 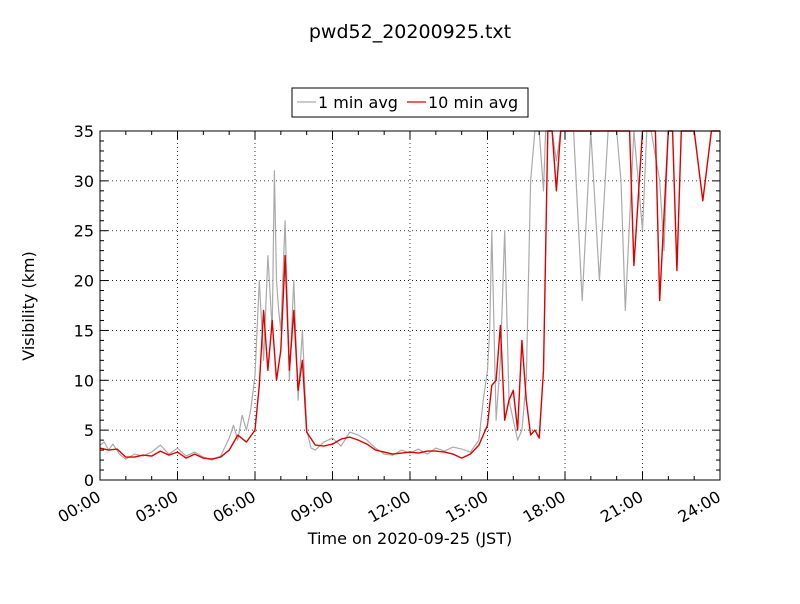 I want to click on y-tick-label: 30, so click(x=84, y=181).